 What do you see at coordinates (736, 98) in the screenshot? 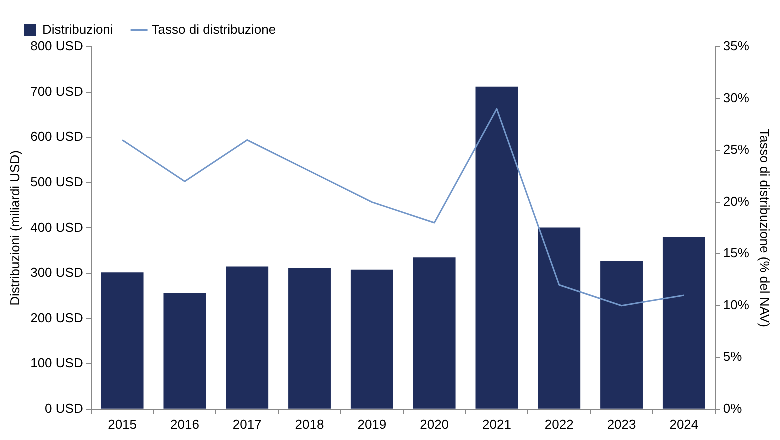
I see `y2-tick-label: 30%` at bounding box center [736, 98].